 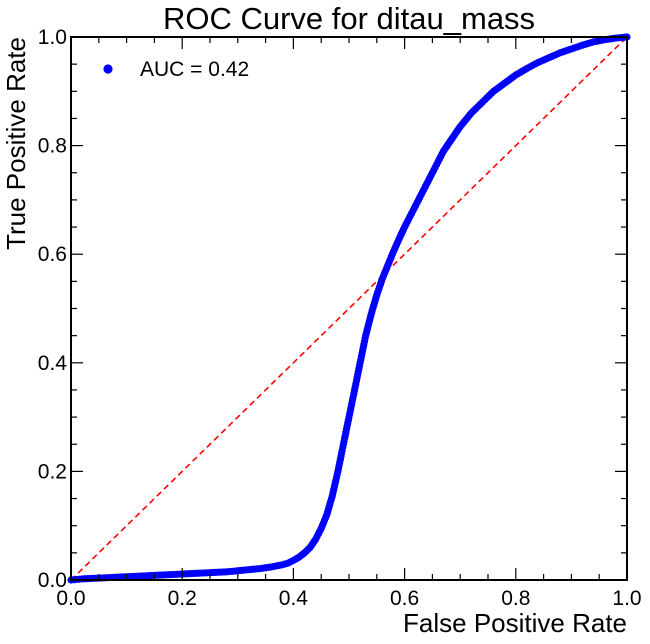 I want to click on y-tick-label: 0.8, so click(x=52, y=146).